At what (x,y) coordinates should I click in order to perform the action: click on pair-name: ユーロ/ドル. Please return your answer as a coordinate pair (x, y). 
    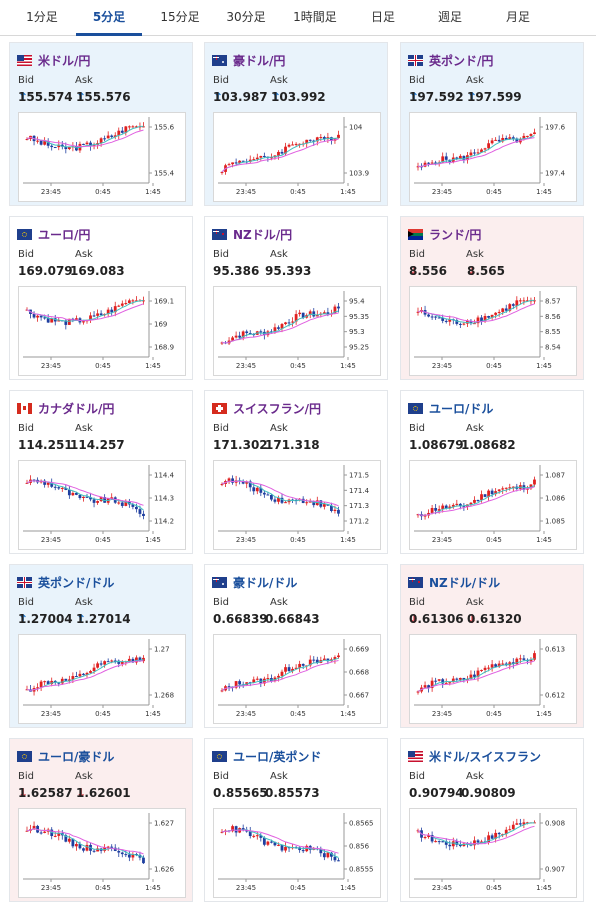
    Looking at the image, I should click on (461, 408).